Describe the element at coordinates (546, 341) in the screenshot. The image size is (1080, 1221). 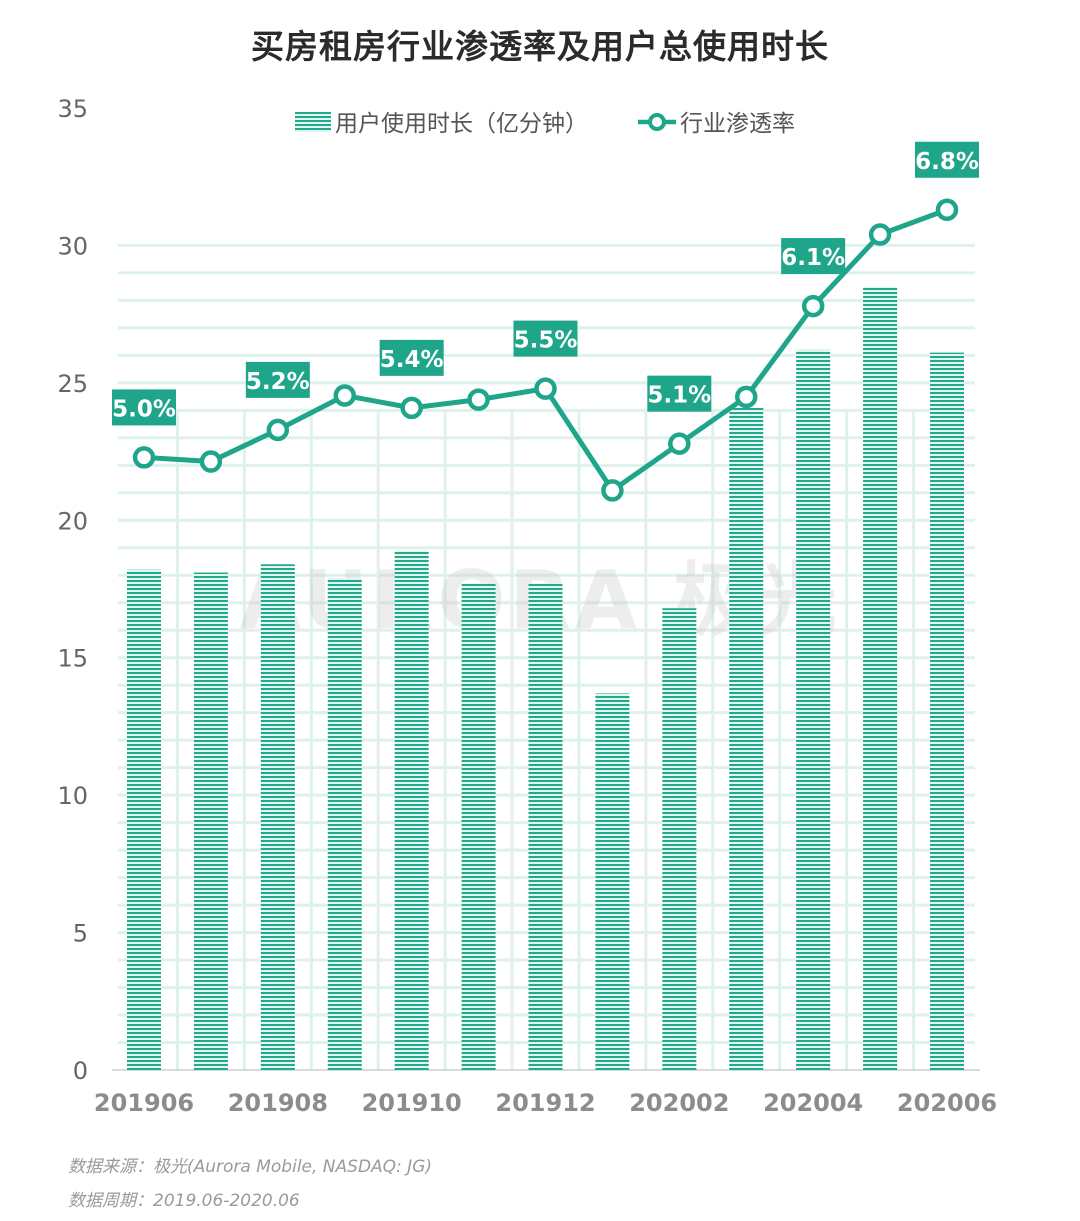
I see `data-label: 5.5%` at that location.